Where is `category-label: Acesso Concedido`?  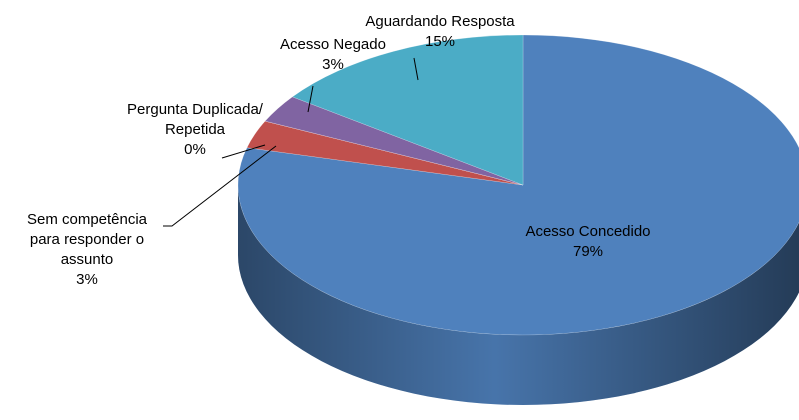 category-label: Acesso Concedido is located at coordinates (588, 231).